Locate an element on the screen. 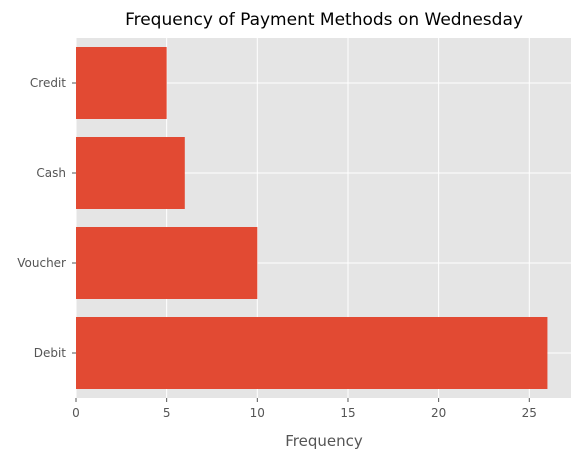 This screenshot has height=460, width=581. x-tick-label: 5 is located at coordinates (167, 413).